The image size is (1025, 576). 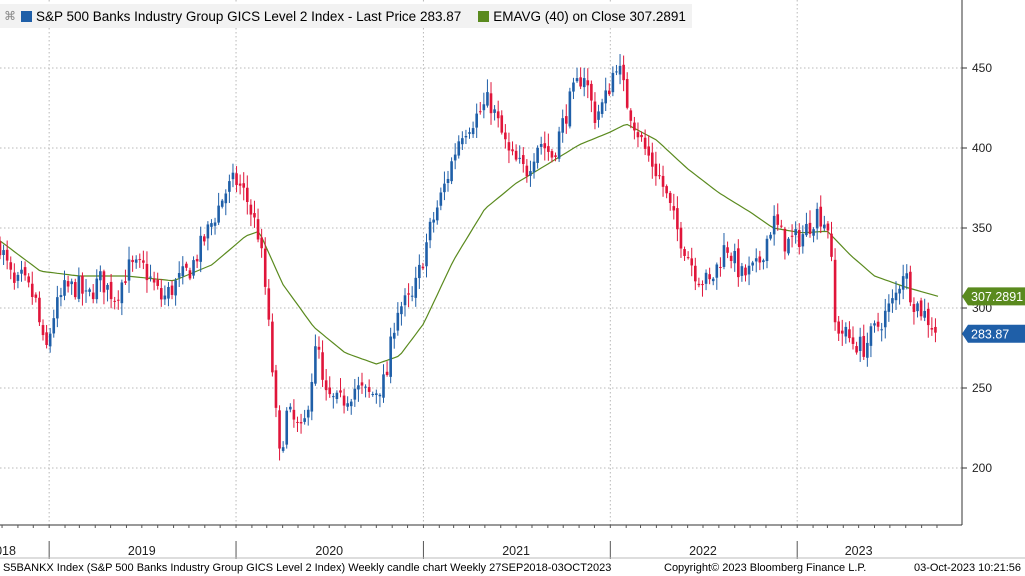 I want to click on ema-price-tag-bg, so click(x=993, y=296).